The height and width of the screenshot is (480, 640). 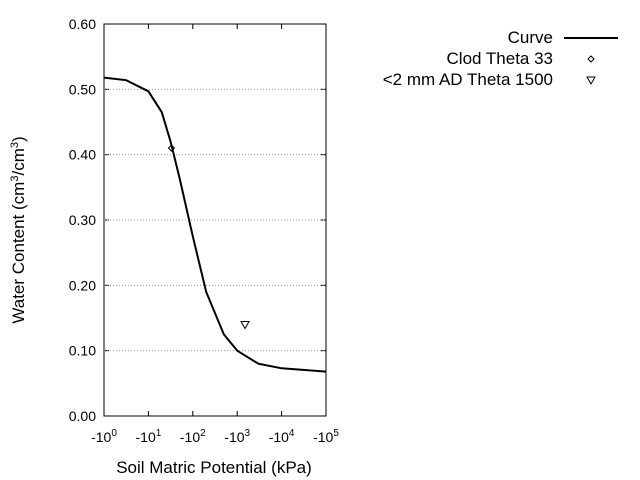 What do you see at coordinates (114, 433) in the screenshot?
I see `x-tick-exponent: 0` at bounding box center [114, 433].